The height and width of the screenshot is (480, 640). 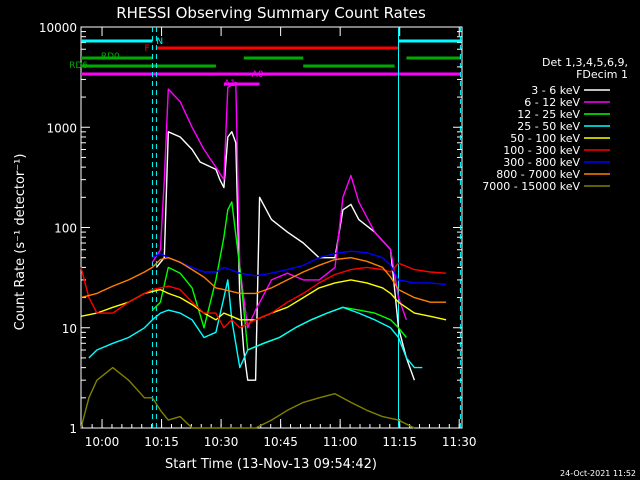 I want to click on legend-label: 300 - 800 keV, so click(x=541, y=162).